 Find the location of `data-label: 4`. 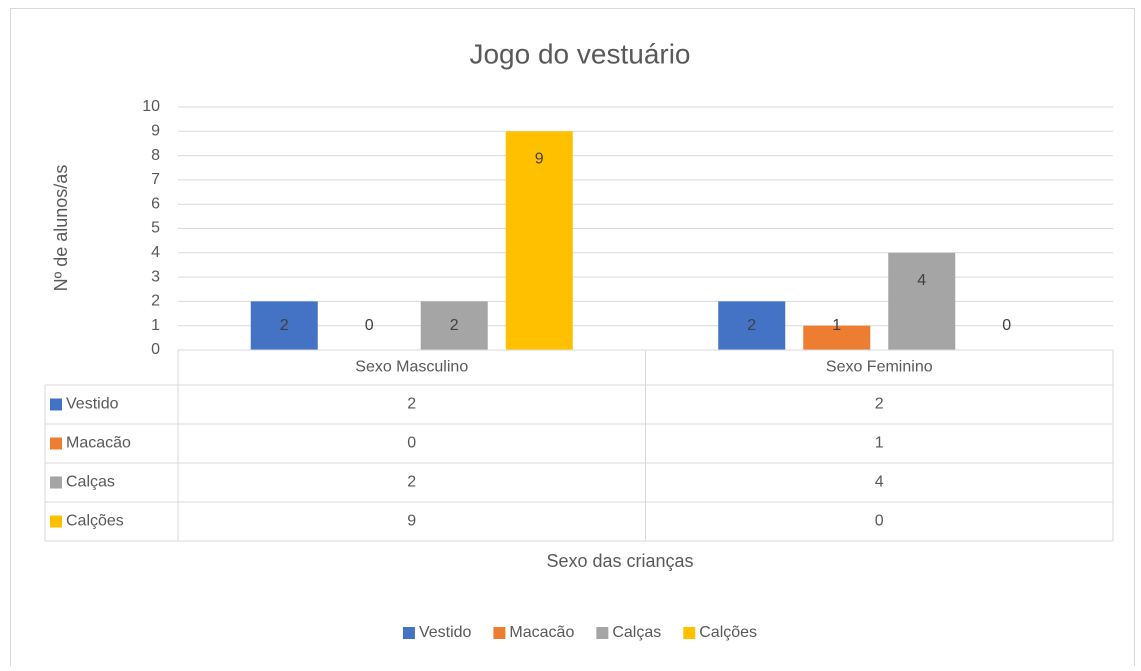

data-label: 4 is located at coordinates (921, 280).